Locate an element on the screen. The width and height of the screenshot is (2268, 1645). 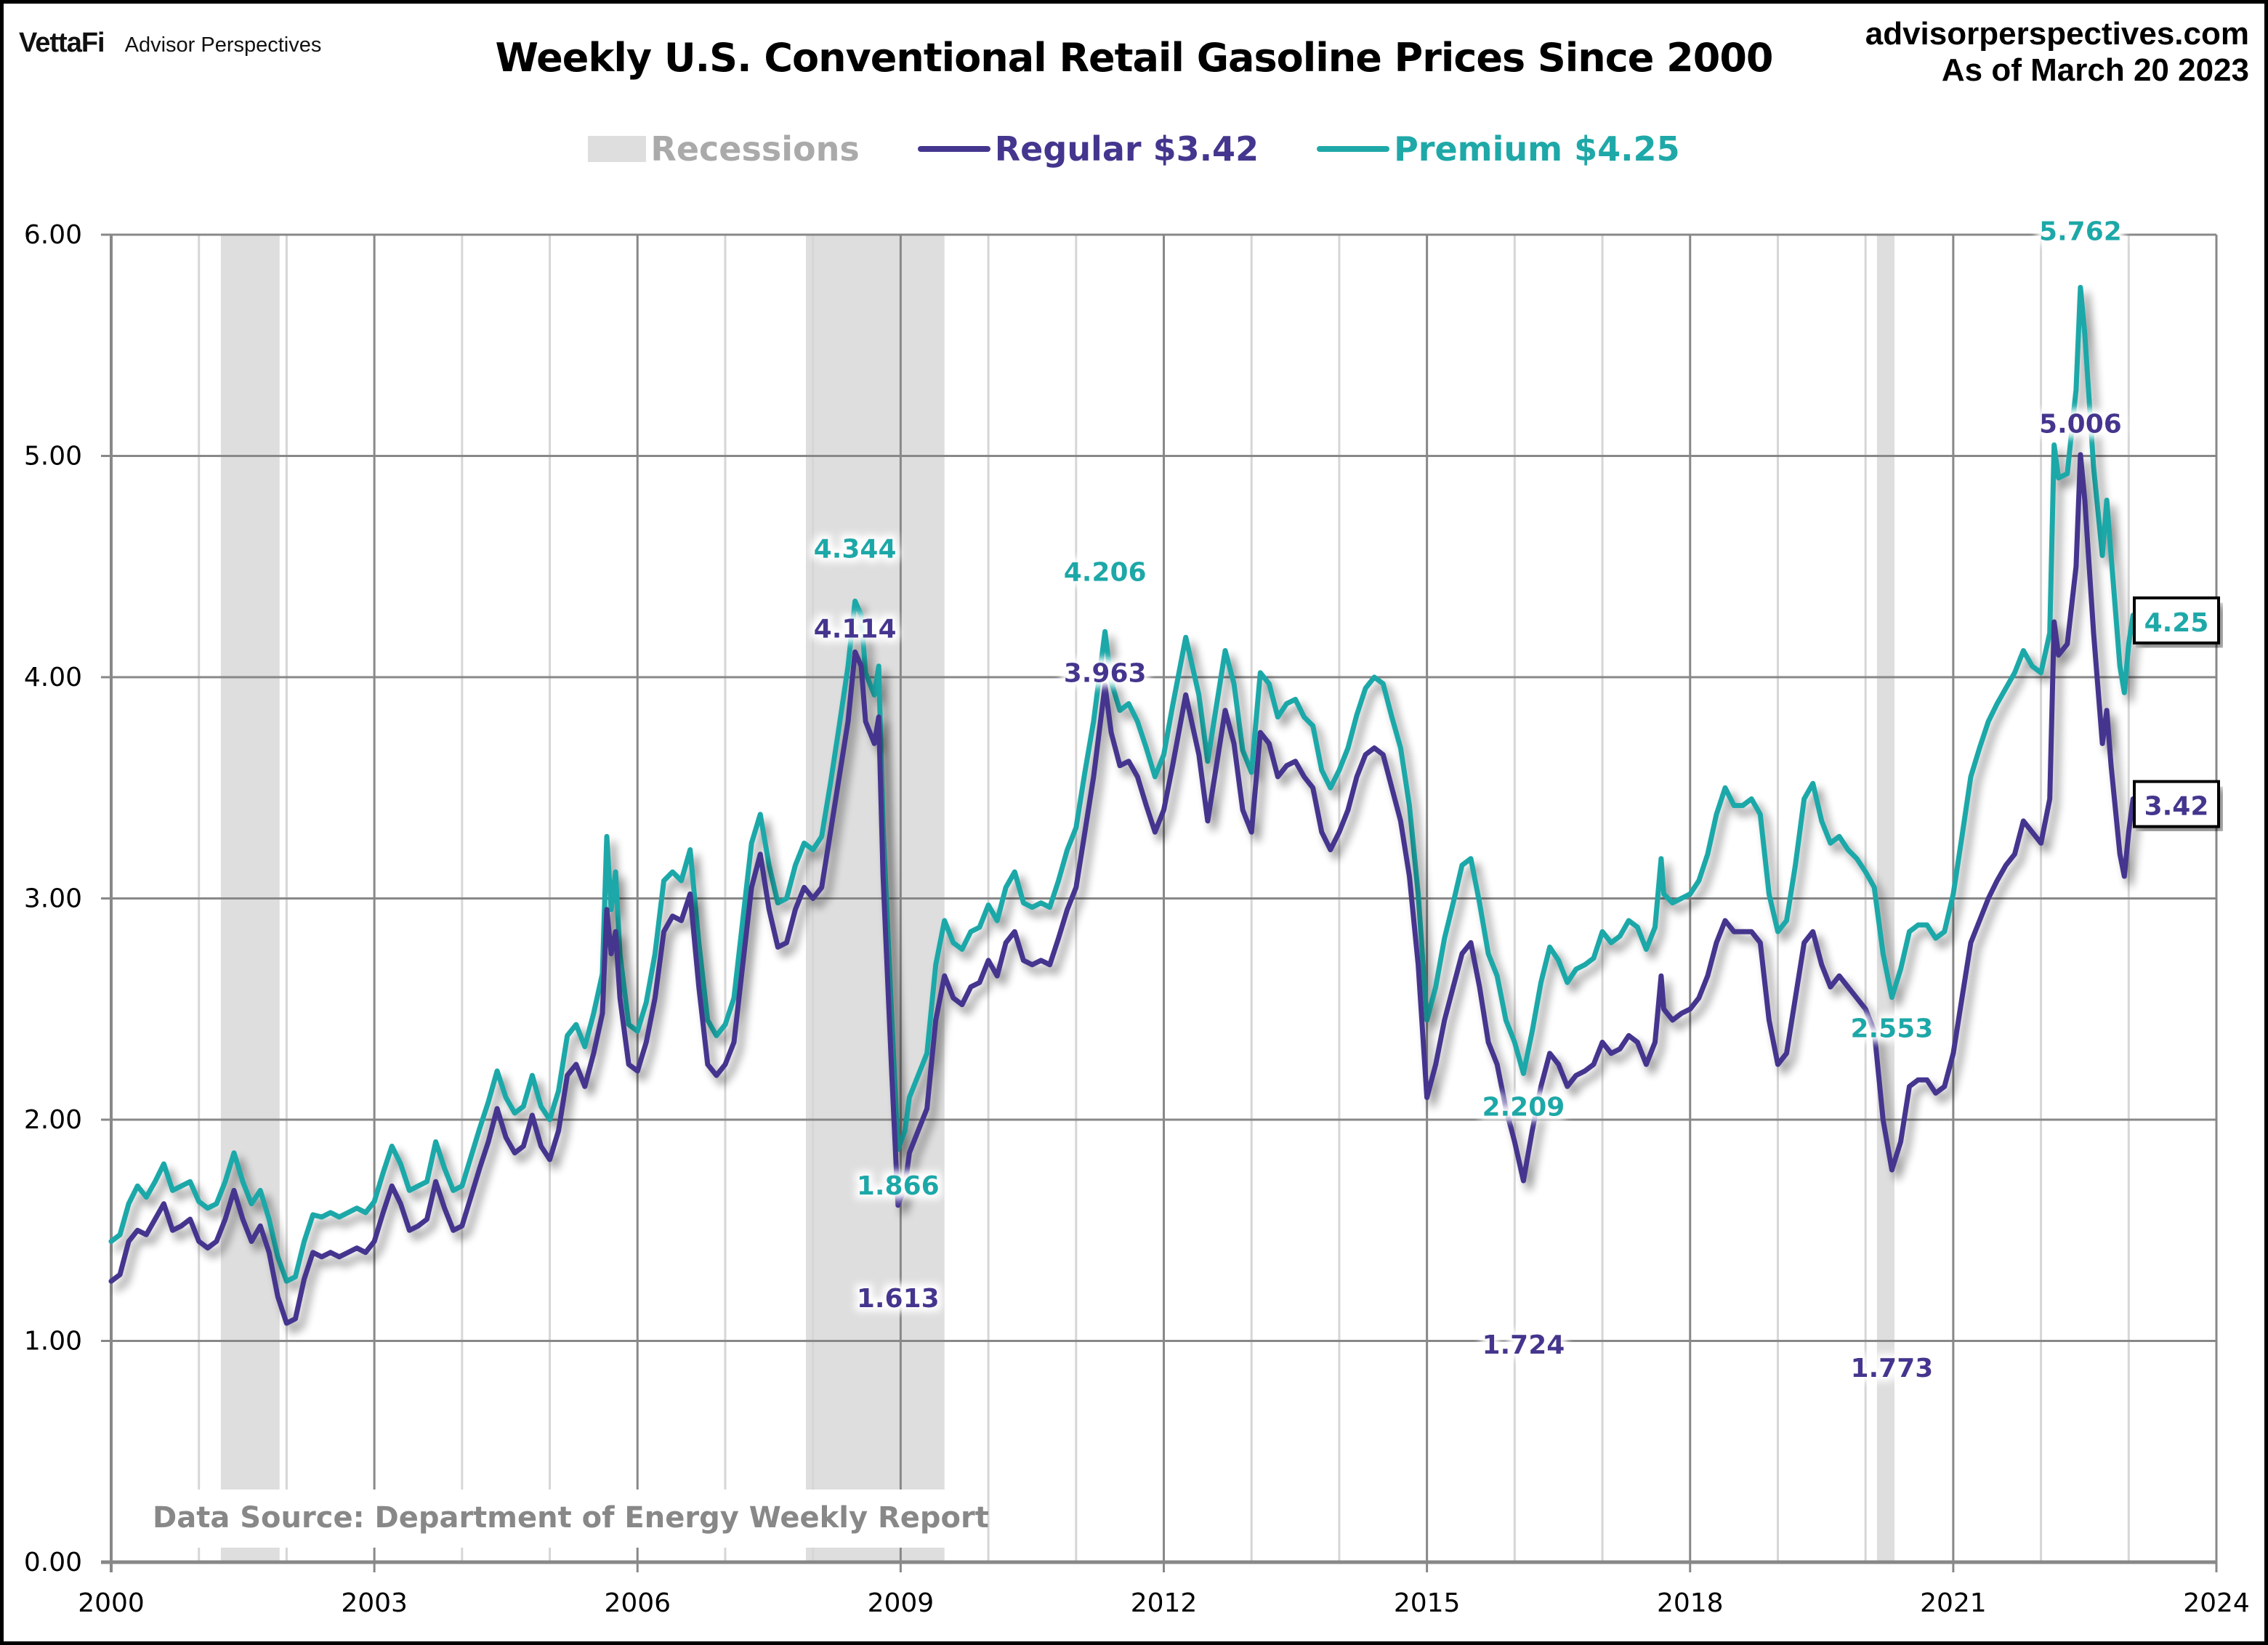
peak-label-regular: 5.006 is located at coordinates (2080, 425).